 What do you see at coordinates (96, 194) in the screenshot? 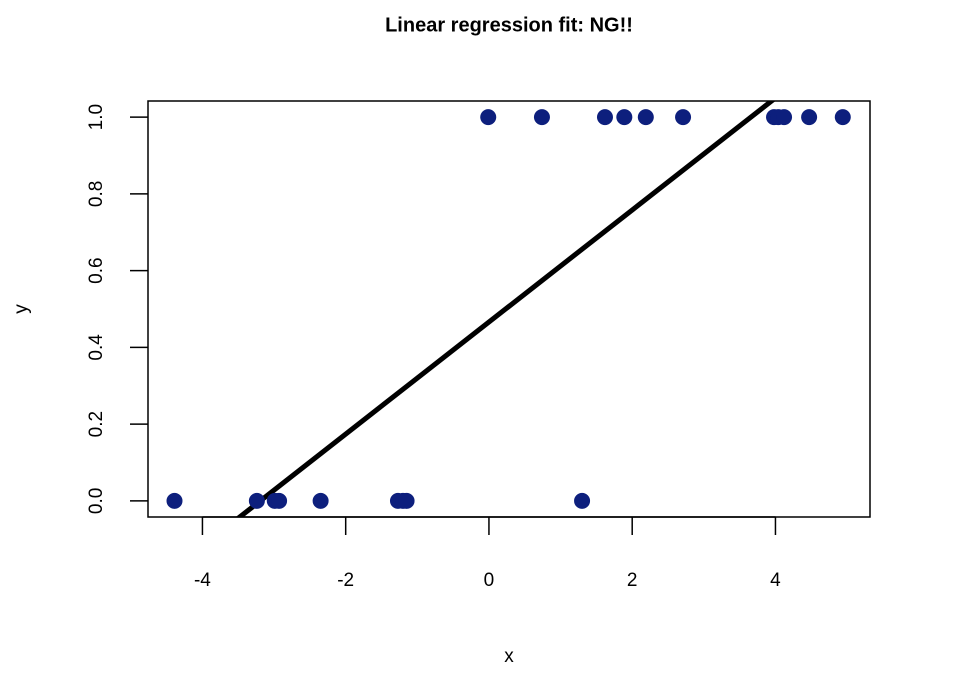
I see `y-tick-label: 0.8` at bounding box center [96, 194].